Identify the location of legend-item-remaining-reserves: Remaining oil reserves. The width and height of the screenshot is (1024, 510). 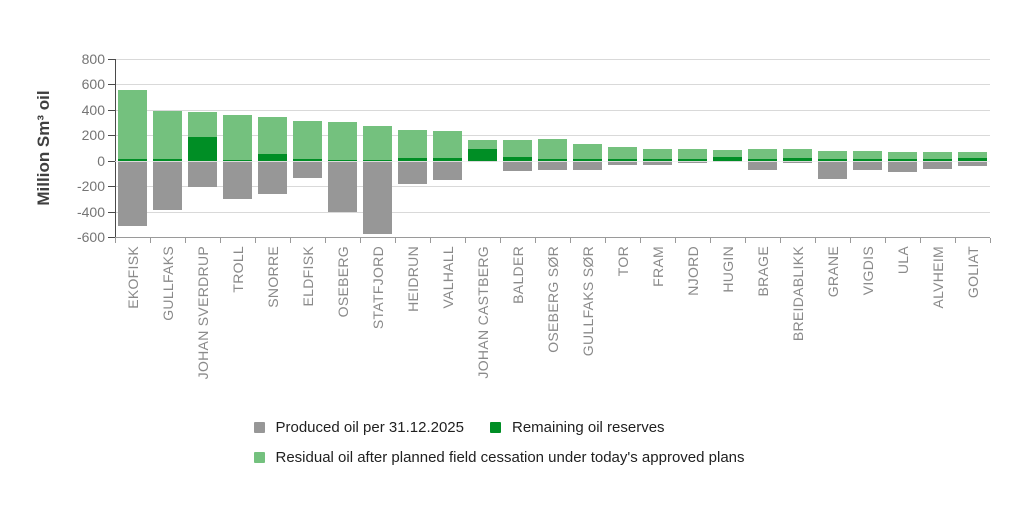
(577, 427).